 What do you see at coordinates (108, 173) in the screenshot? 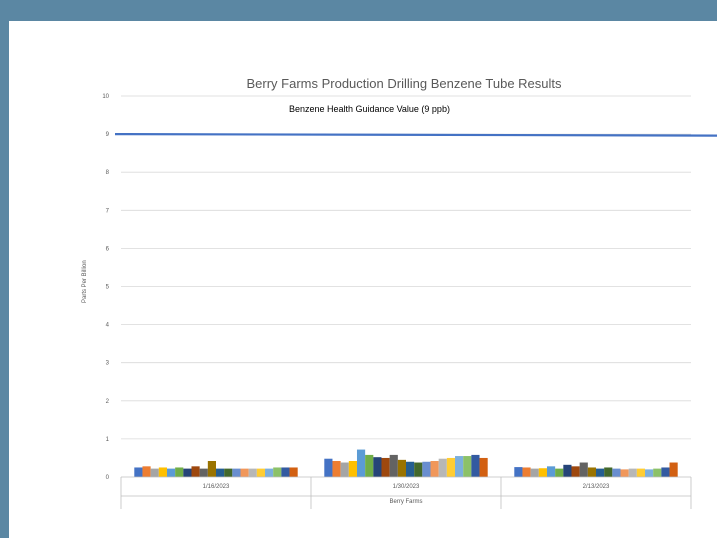
I see `y-tick-label: 8` at bounding box center [108, 173].